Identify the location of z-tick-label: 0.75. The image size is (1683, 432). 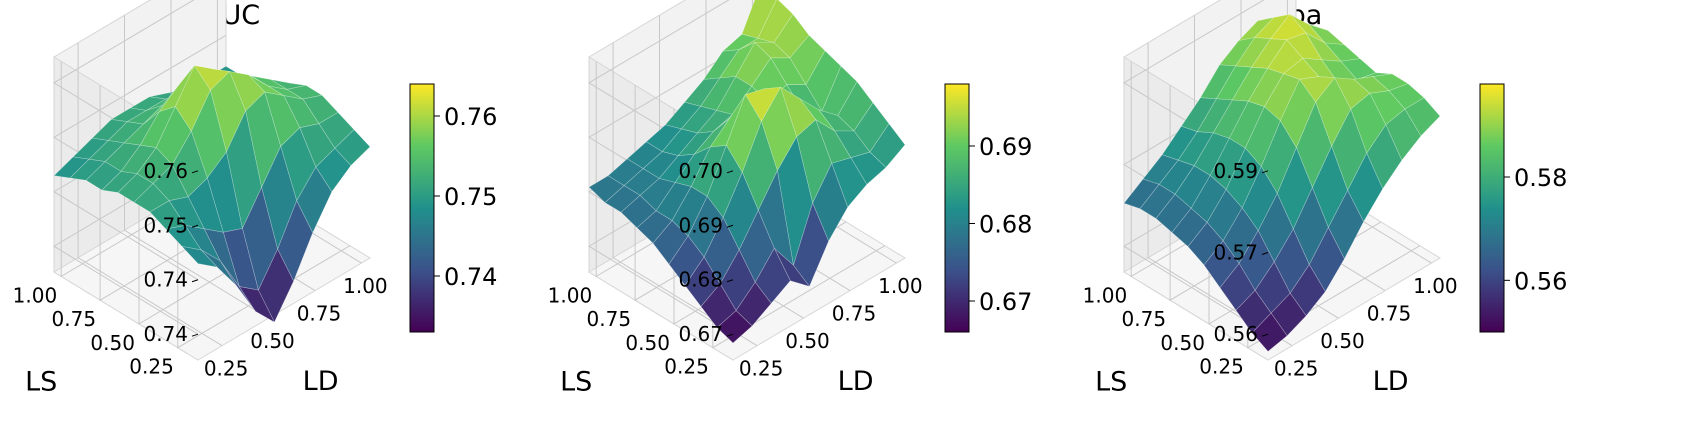
(165, 225).